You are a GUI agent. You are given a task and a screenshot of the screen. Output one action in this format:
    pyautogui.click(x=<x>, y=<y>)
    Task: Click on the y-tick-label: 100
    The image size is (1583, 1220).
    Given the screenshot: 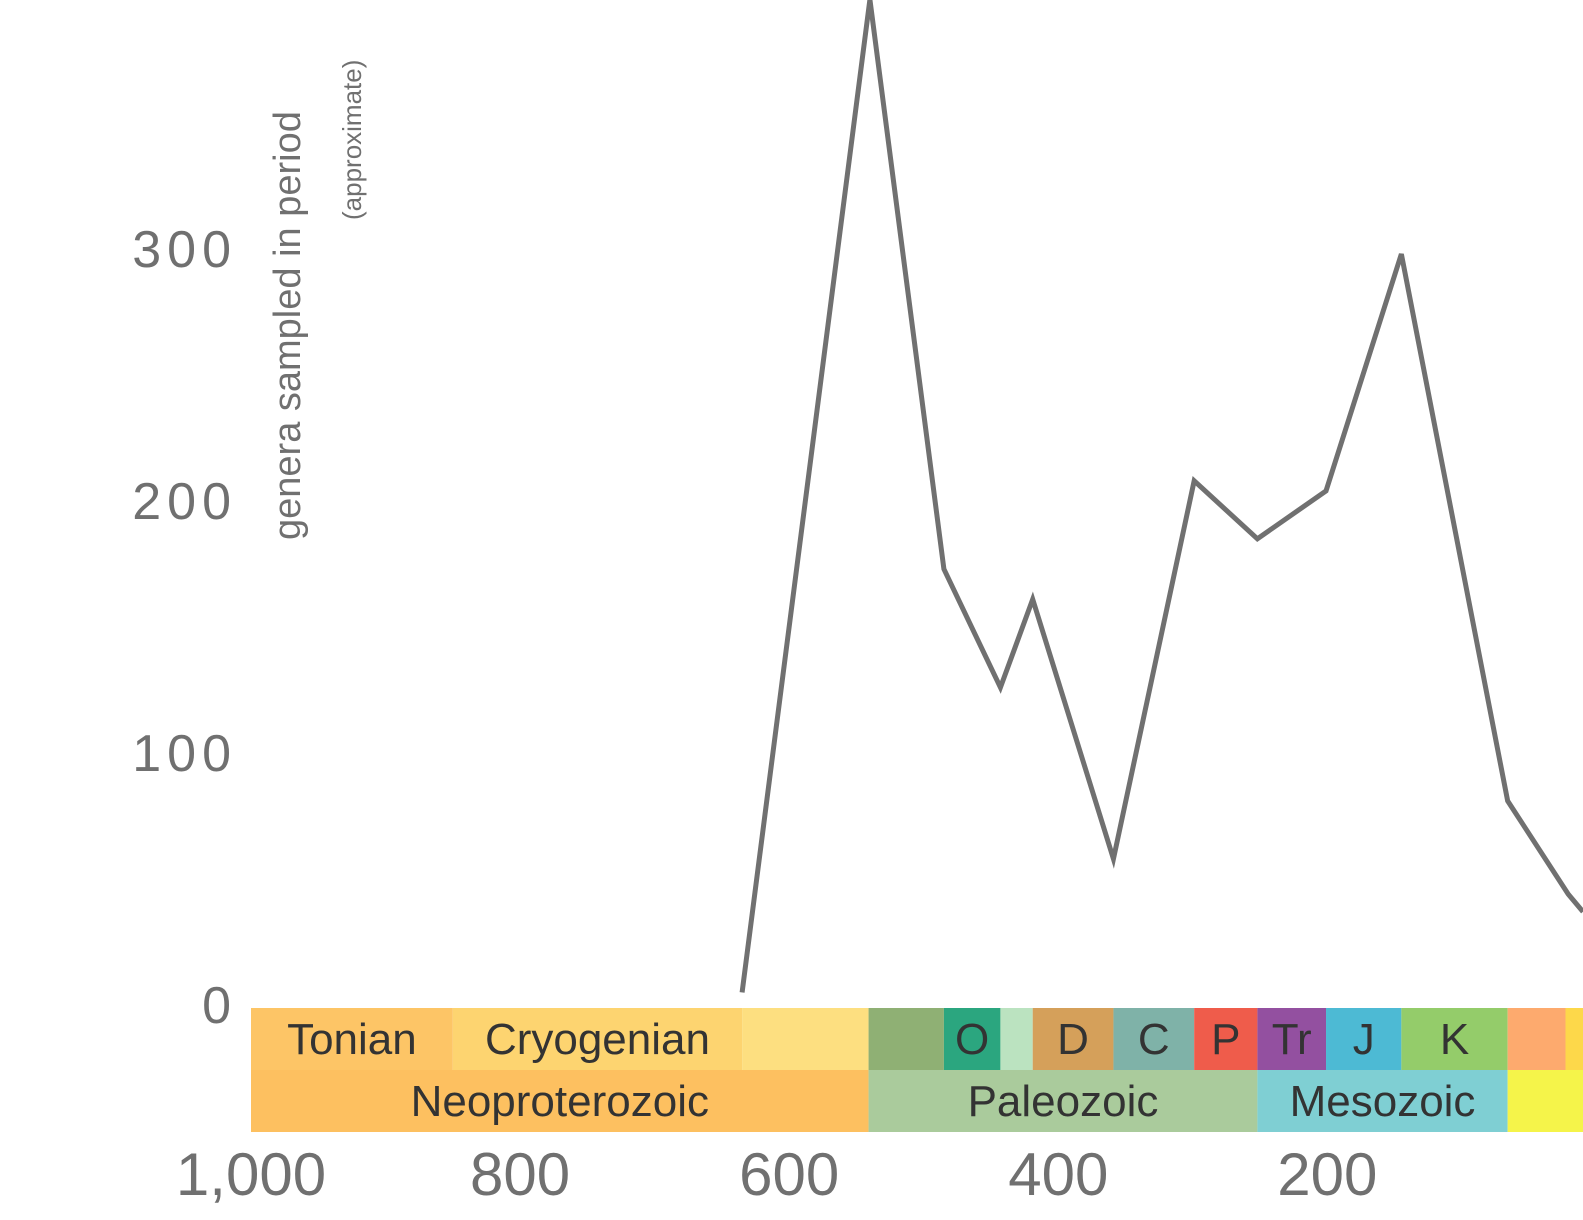 What is the action you would take?
    pyautogui.click(x=184, y=754)
    